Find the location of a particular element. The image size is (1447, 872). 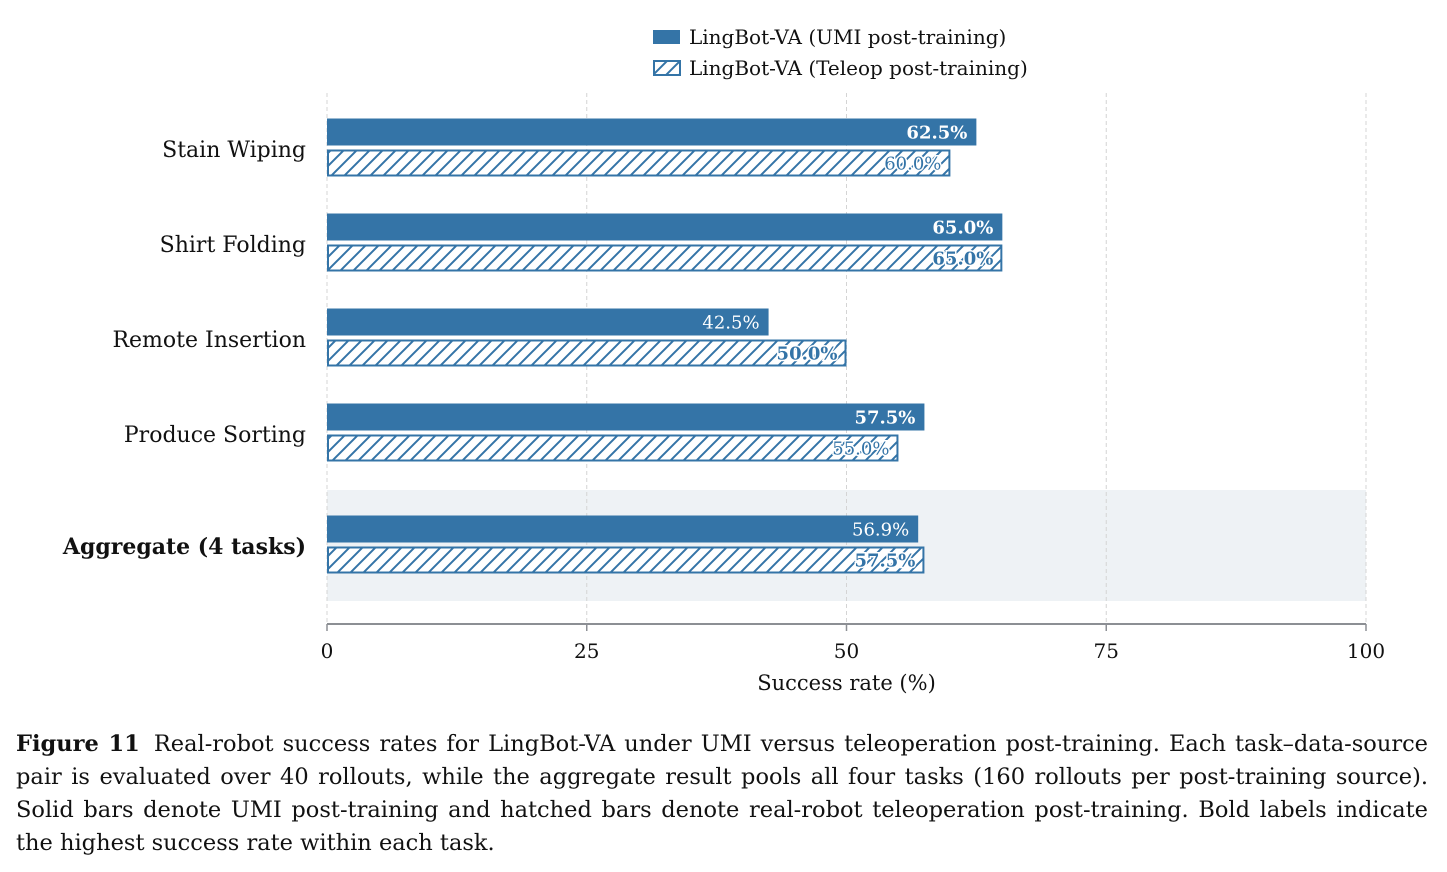

category-label: Shirt Folding is located at coordinates (233, 245).